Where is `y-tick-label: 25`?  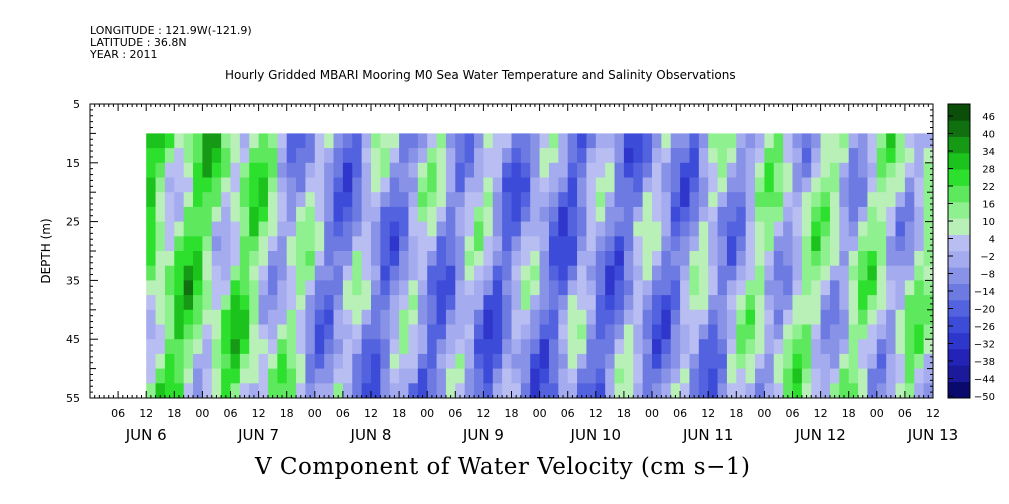
y-tick-label: 25 is located at coordinates (73, 222).